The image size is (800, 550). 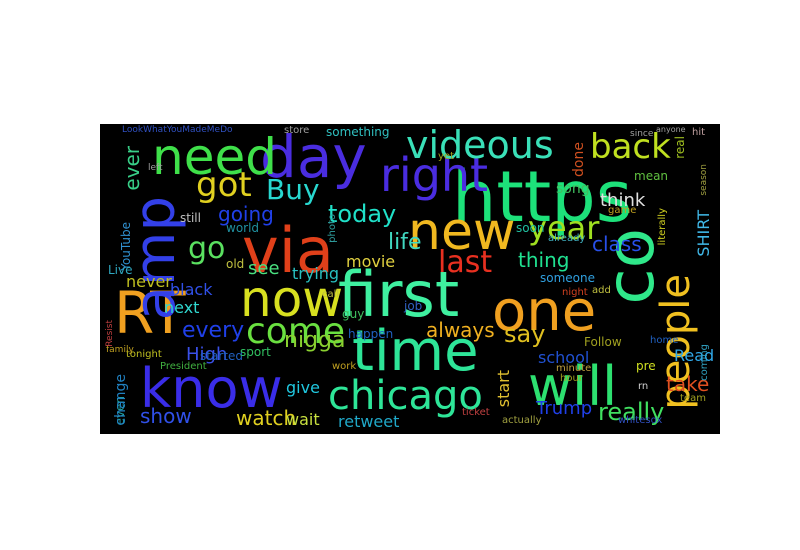 What do you see at coordinates (315, 340) in the screenshot?
I see `word-nigga: nigga` at bounding box center [315, 340].